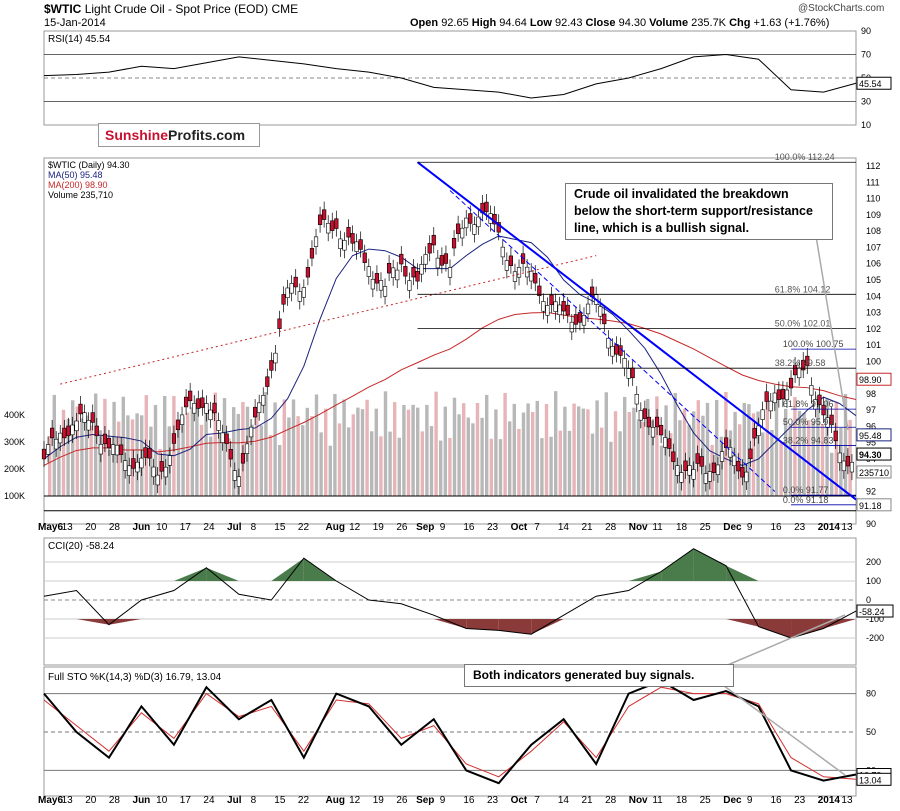  Describe the element at coordinates (806, 490) in the screenshot. I see `fib-small-label: 0.0% 91.77` at that location.